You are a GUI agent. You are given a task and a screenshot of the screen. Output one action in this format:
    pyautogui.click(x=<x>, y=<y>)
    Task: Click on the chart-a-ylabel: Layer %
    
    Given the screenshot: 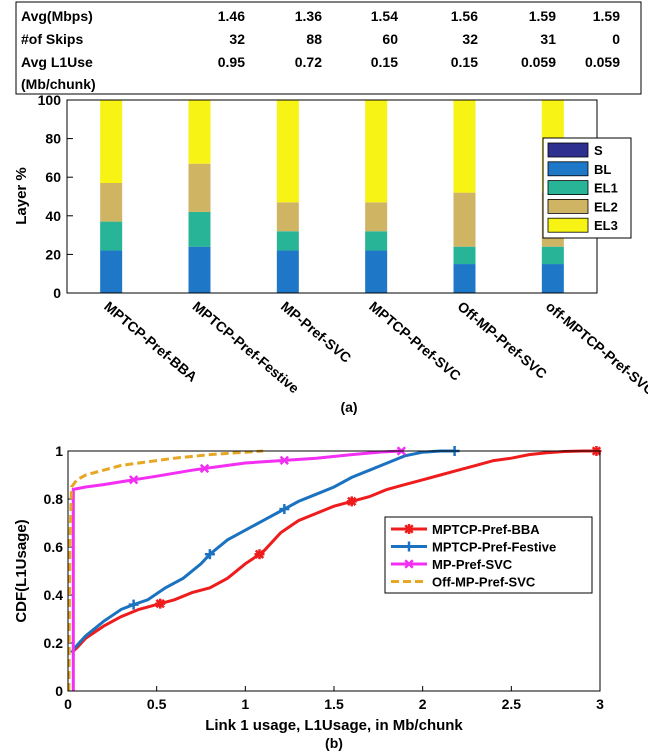 What is the action you would take?
    pyautogui.click(x=21, y=196)
    